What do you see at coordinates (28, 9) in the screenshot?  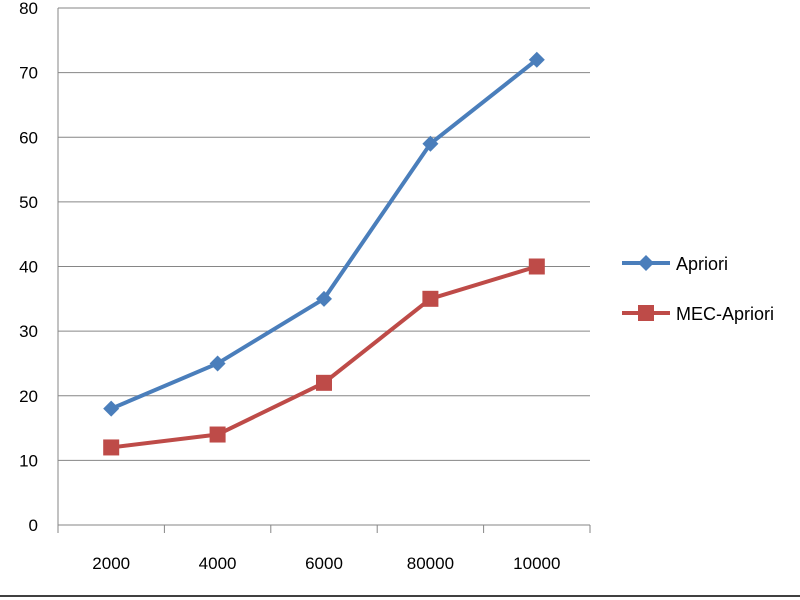 I see `y-tick-label: 80` at bounding box center [28, 9].